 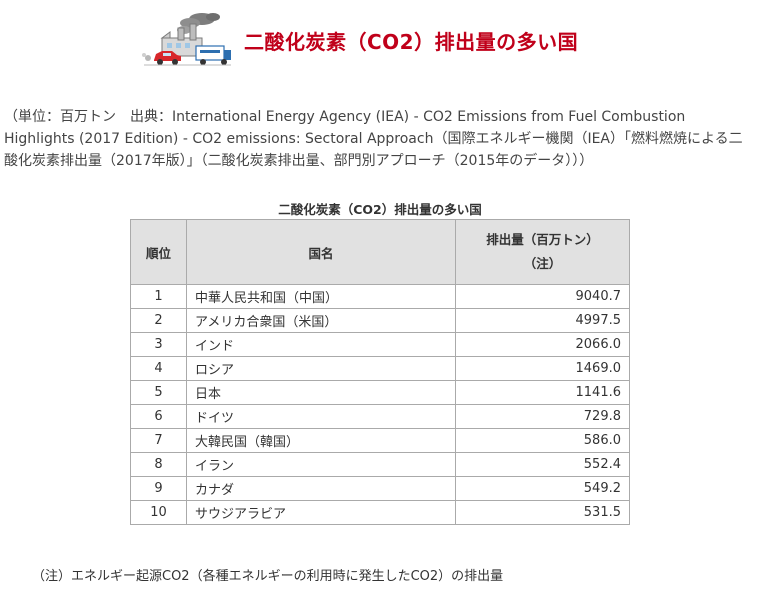 I want to click on emission-value-cell: 586.0, so click(x=542, y=440).